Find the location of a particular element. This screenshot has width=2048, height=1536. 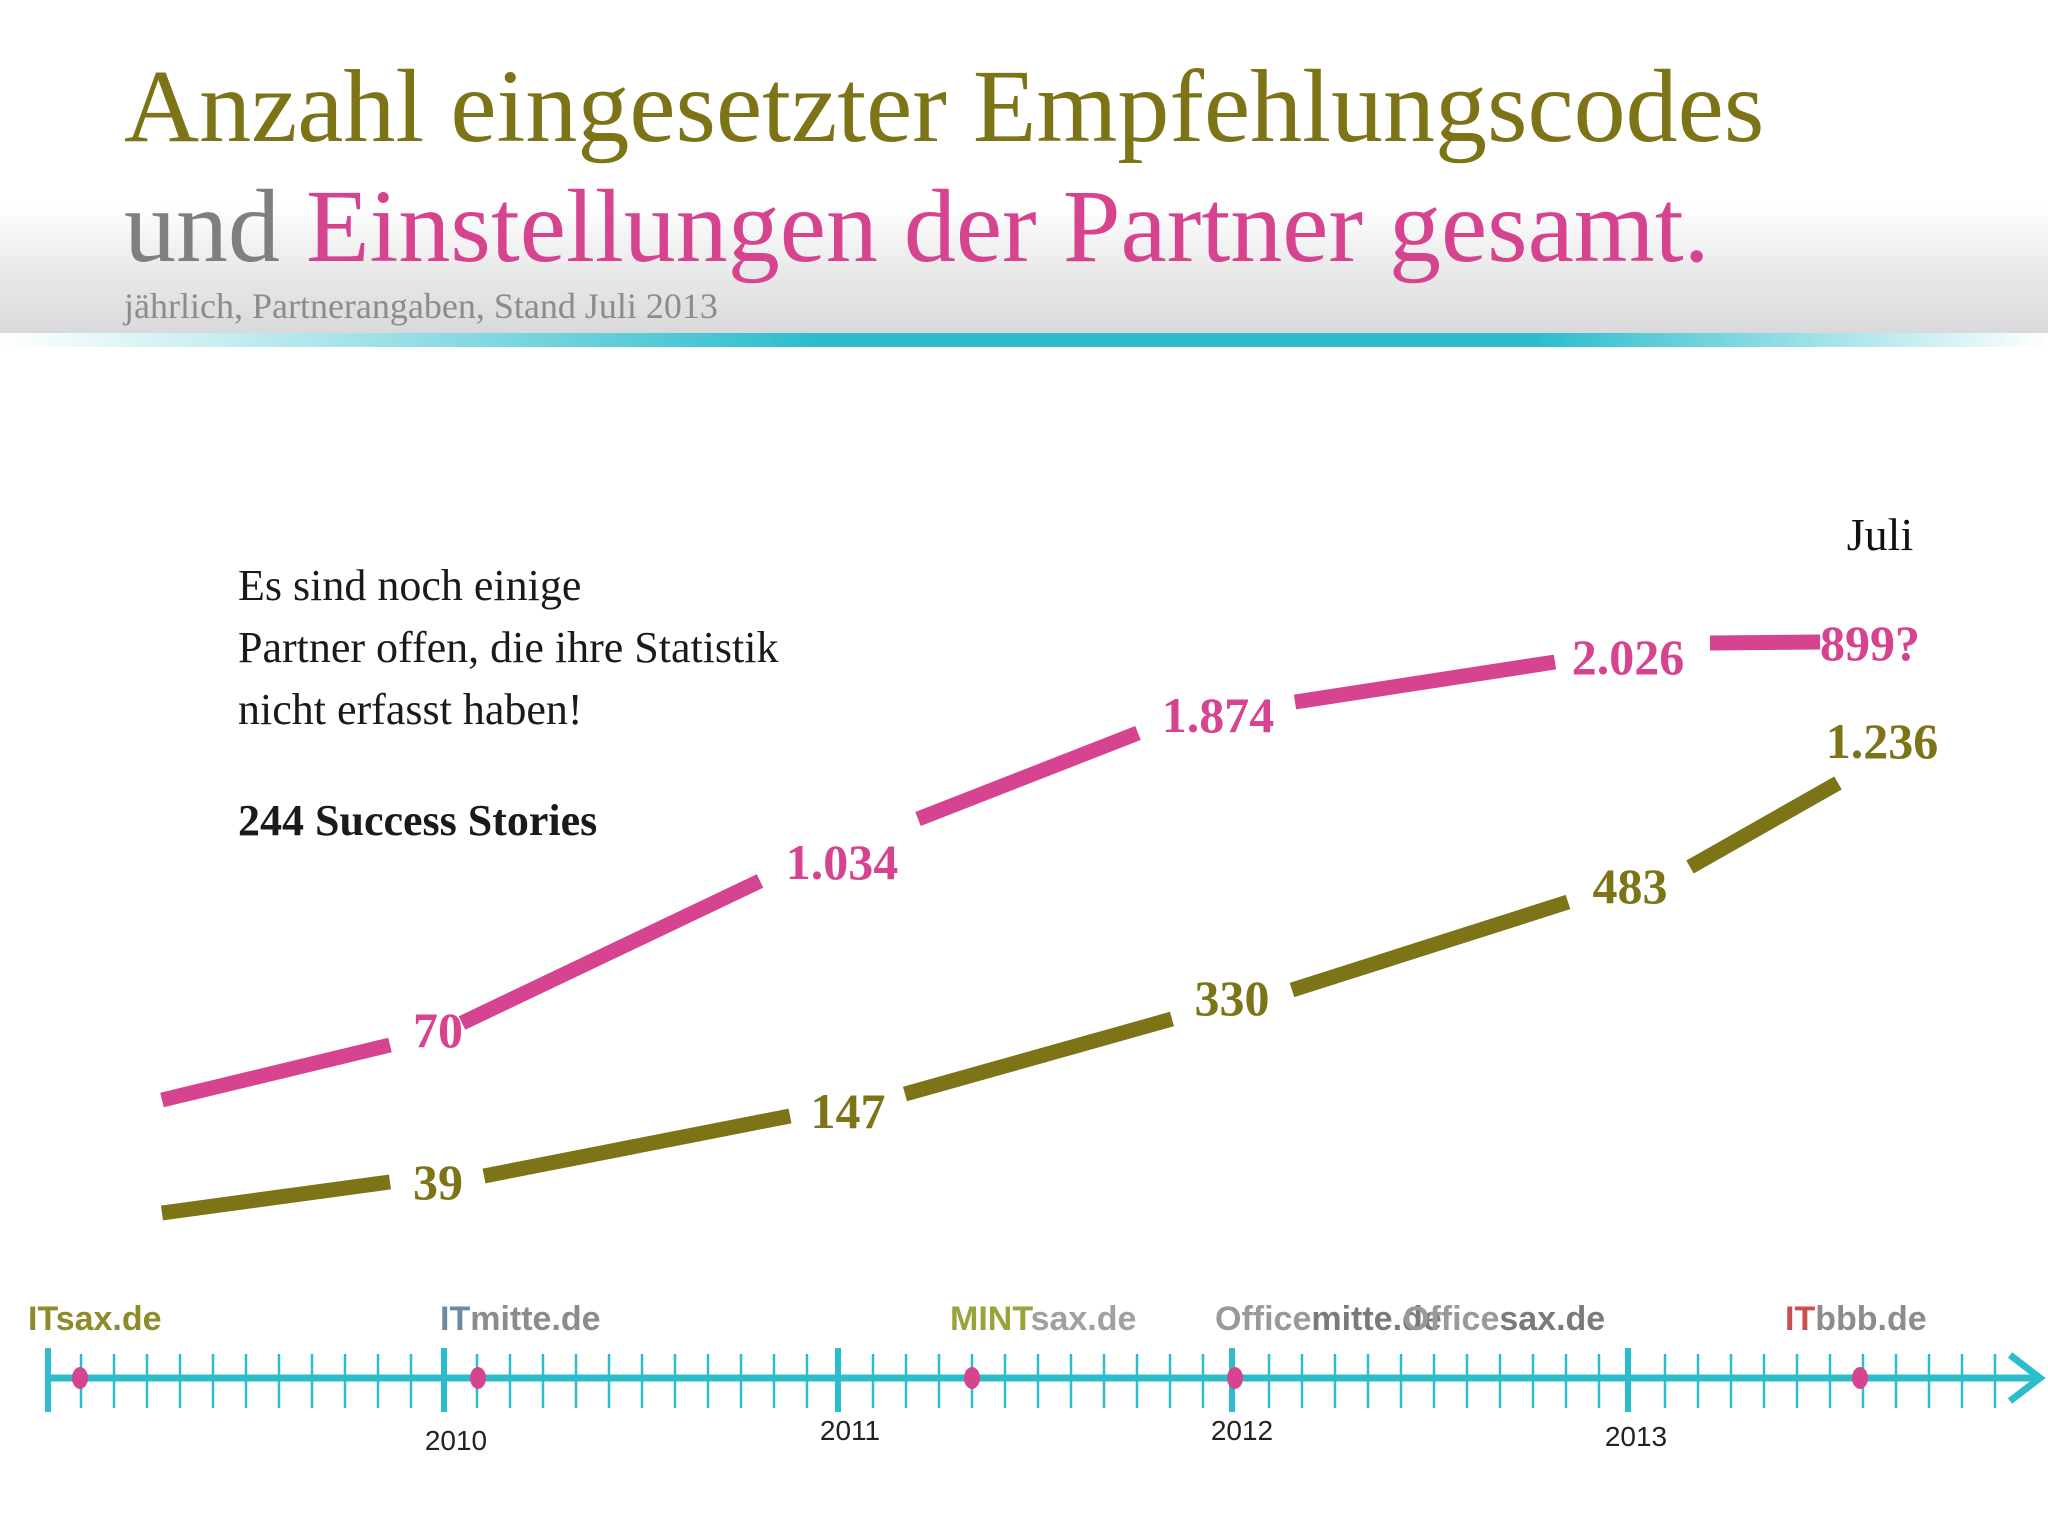

title-line-2-highlight: Einstellungen der Partner gesamt. is located at coordinates (1008, 226).